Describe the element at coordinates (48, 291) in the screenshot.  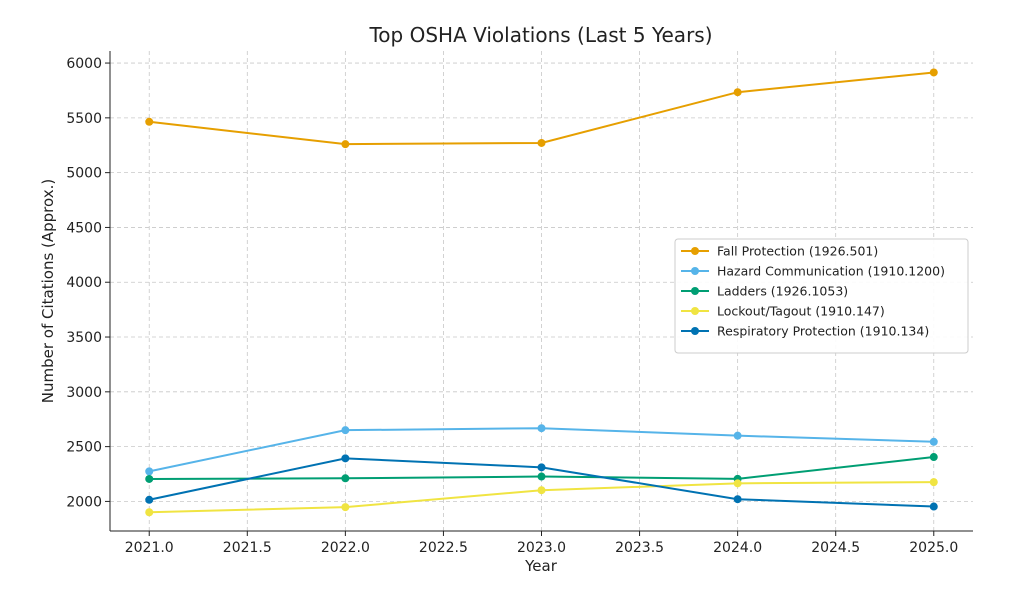
I see `y-axis-label: Number of Citations (Approx.)` at that location.